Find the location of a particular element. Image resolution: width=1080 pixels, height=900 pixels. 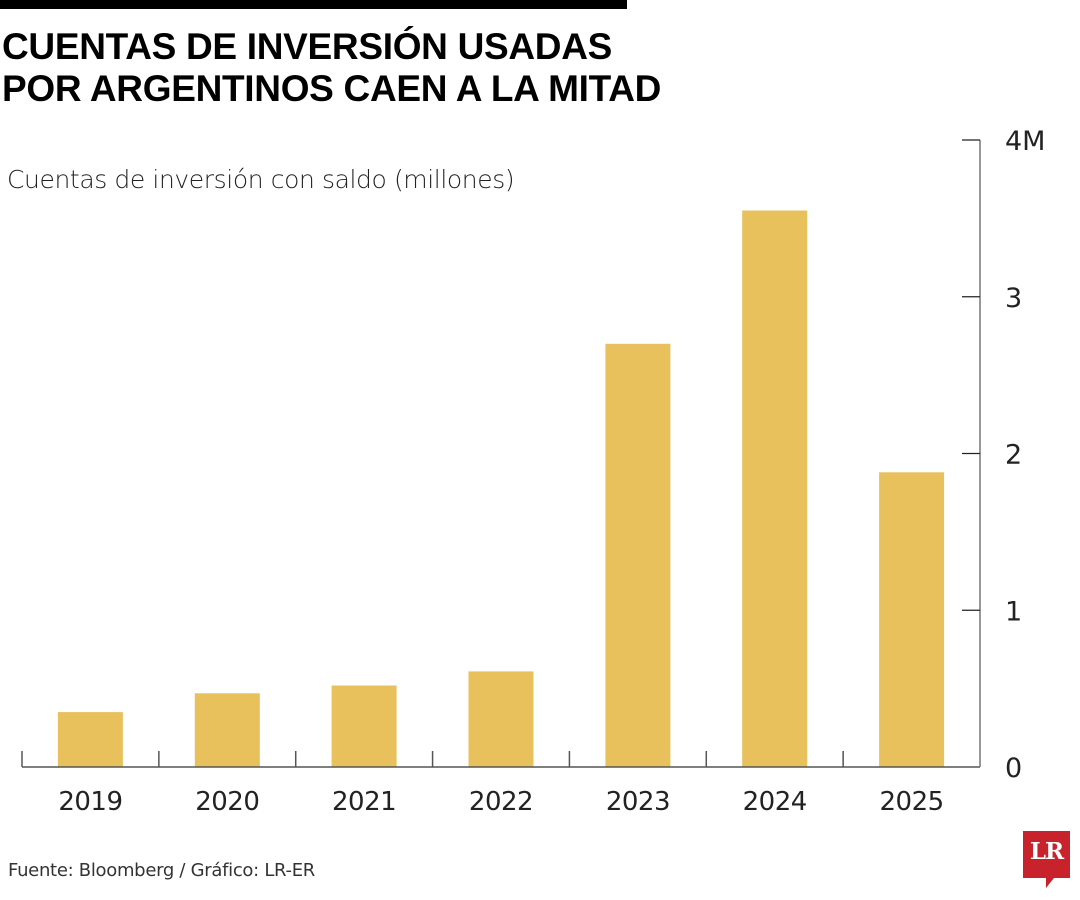

y-tick-label-3: 3 is located at coordinates (1013, 298).